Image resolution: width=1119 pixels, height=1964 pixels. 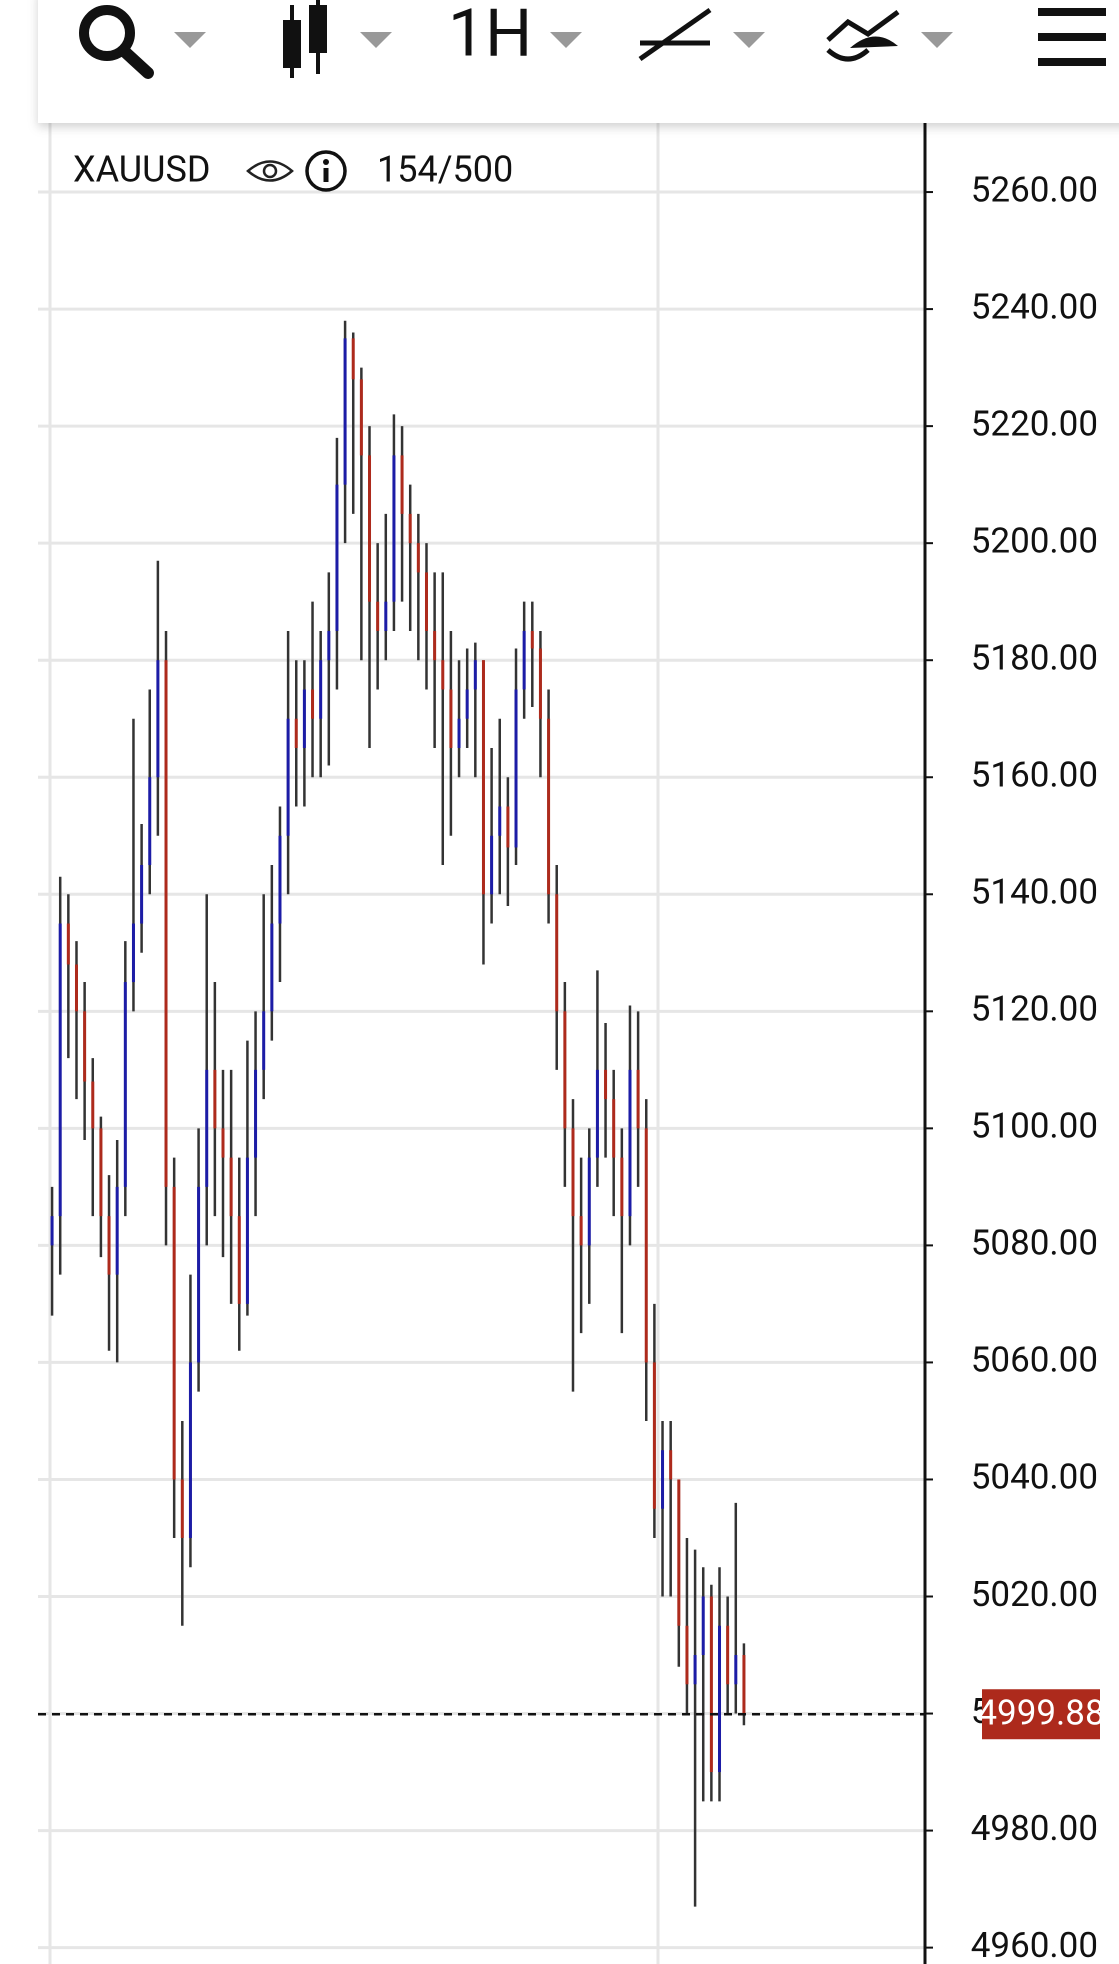 I want to click on y-tick-label: 5240.00, so click(x=1034, y=306).